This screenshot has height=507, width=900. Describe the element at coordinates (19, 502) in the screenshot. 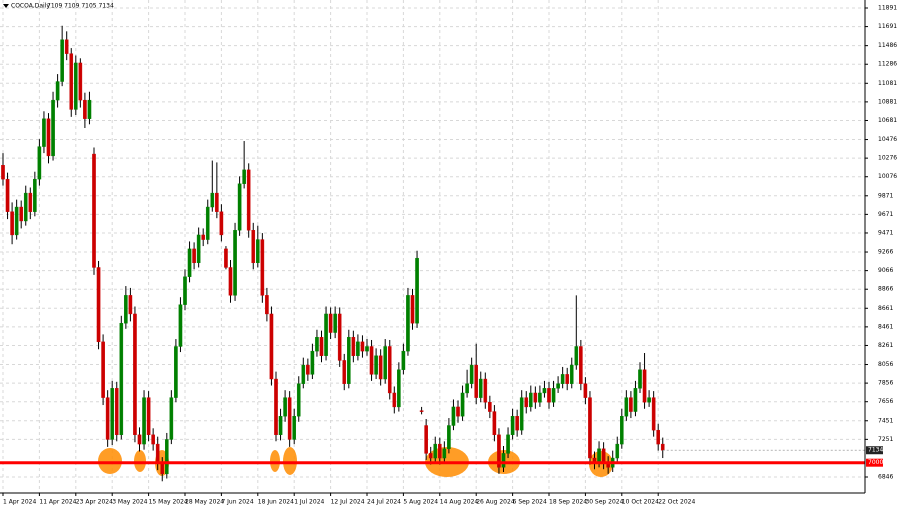

I see `x-tick-label: 1 Apr 2024` at that location.